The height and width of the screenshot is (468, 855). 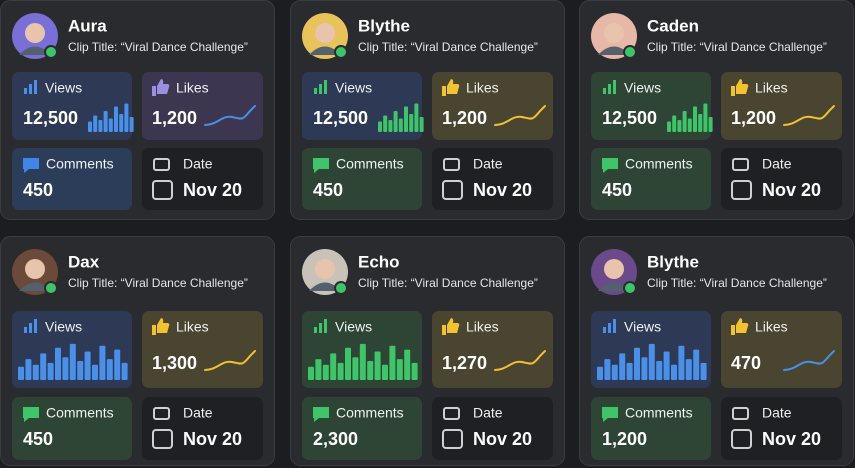 What do you see at coordinates (84, 261) in the screenshot?
I see `user-name: Dax` at bounding box center [84, 261].